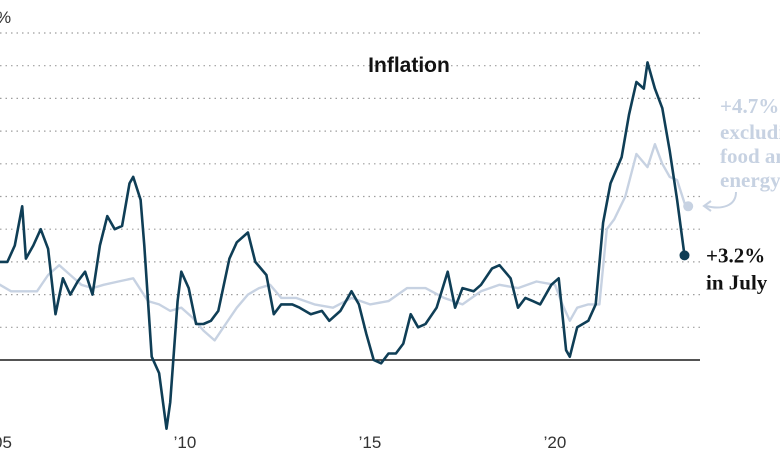  Describe the element at coordinates (684, 255) in the screenshot. I see `series-endpoint-headline` at that location.